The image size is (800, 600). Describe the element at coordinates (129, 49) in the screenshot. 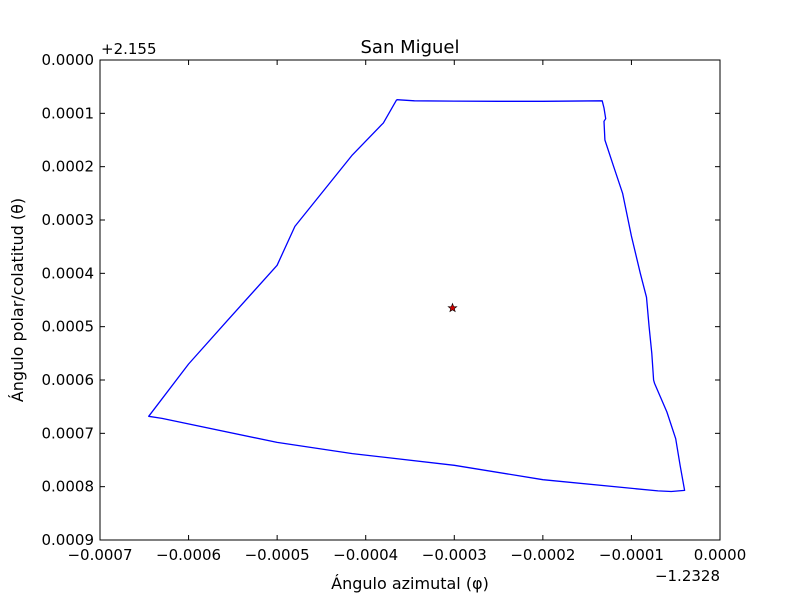

I see `y-offset-label: +2.155` at that location.